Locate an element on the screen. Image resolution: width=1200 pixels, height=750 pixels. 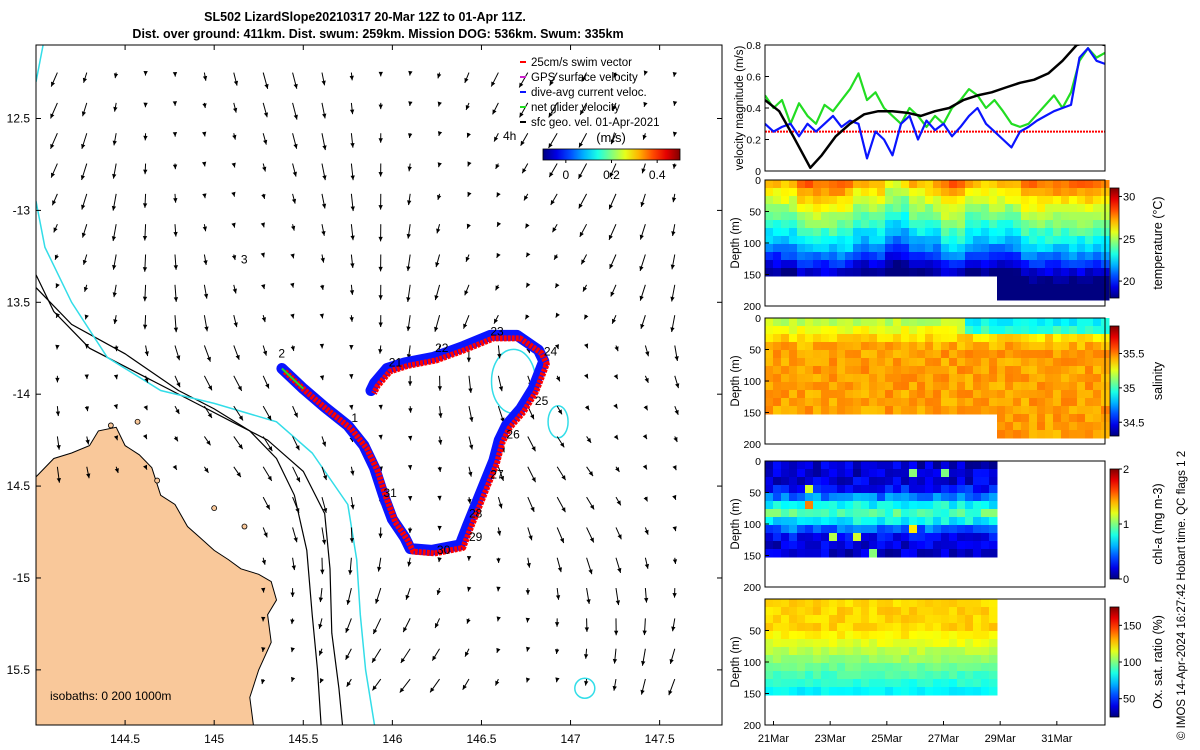
legend-label: net glider velocity is located at coordinates (575, 108).